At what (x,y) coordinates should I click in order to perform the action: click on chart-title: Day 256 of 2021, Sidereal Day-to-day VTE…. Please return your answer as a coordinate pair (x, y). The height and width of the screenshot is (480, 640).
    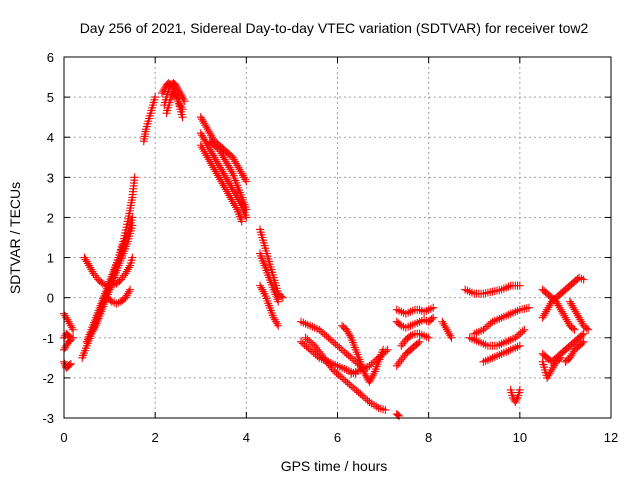
    Looking at the image, I should click on (334, 28).